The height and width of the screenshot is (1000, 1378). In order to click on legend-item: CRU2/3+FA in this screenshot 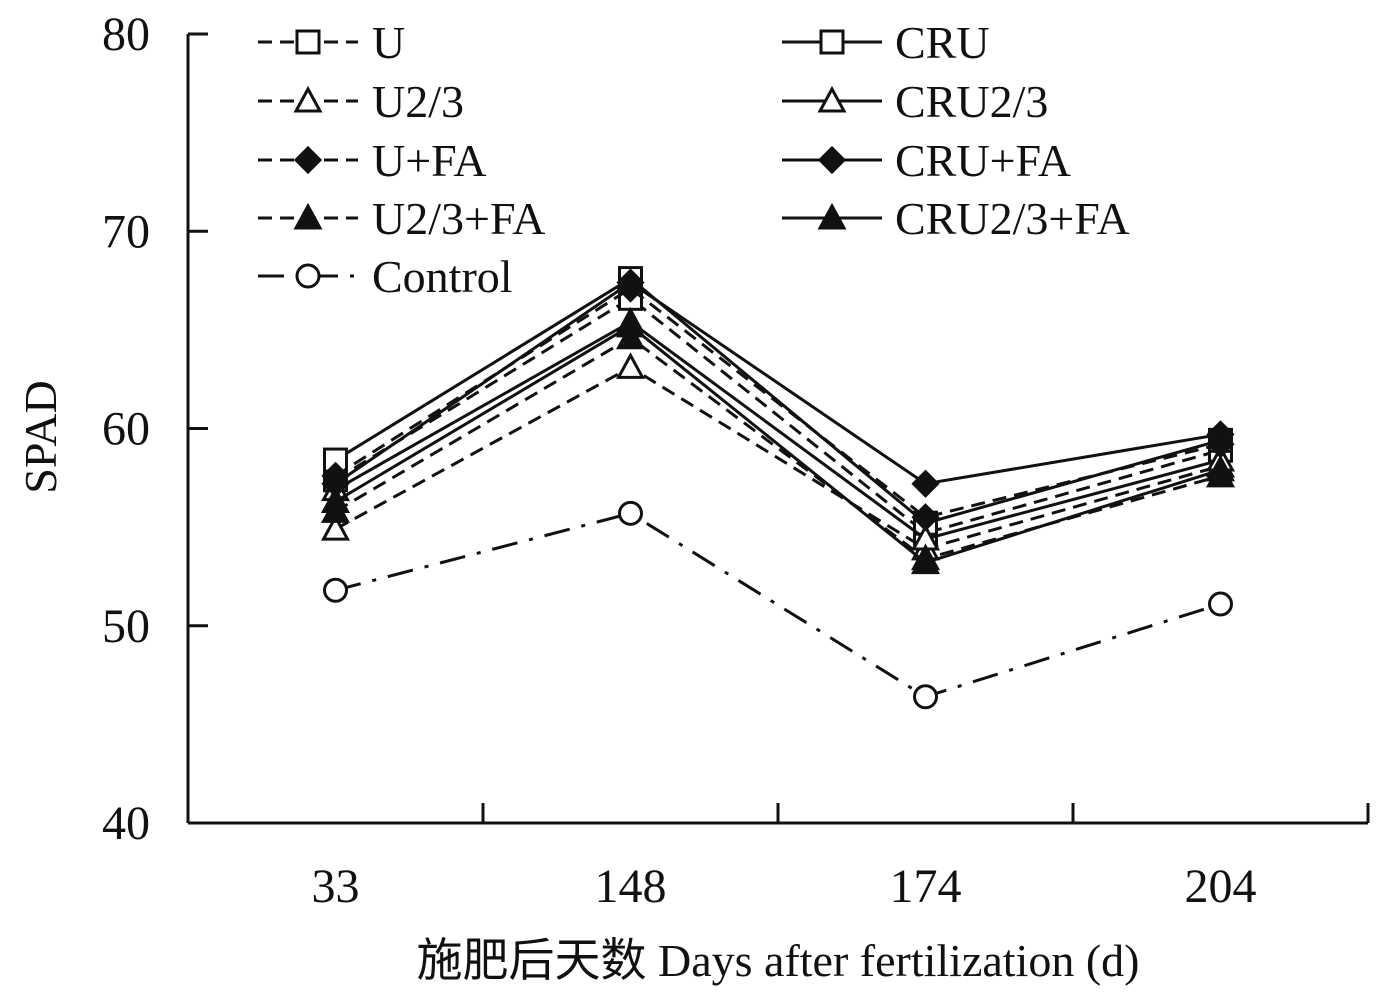, I will do `click(956, 218)`.